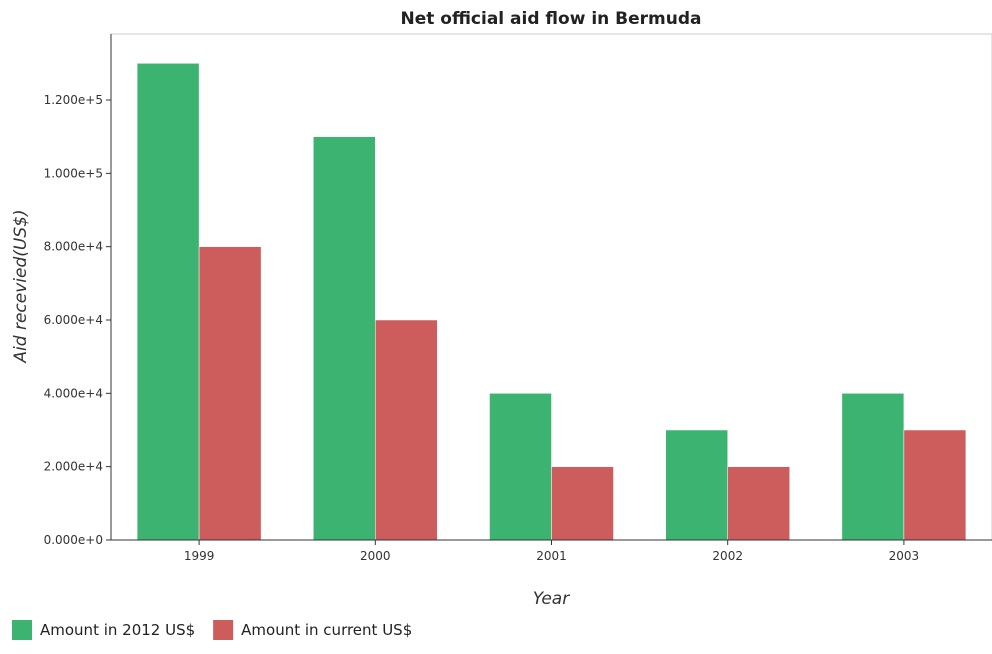  Describe the element at coordinates (73, 540) in the screenshot. I see `y-tick-label: 0.000e+0` at that location.